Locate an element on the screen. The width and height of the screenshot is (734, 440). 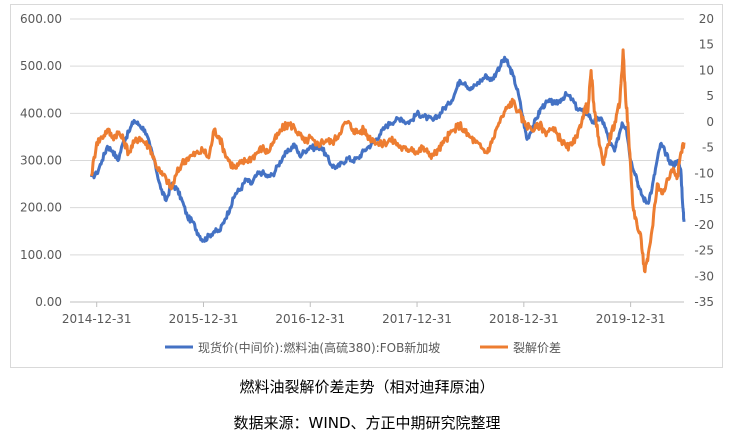
y-left-tick-label: 600.00 is located at coordinates (41, 19).